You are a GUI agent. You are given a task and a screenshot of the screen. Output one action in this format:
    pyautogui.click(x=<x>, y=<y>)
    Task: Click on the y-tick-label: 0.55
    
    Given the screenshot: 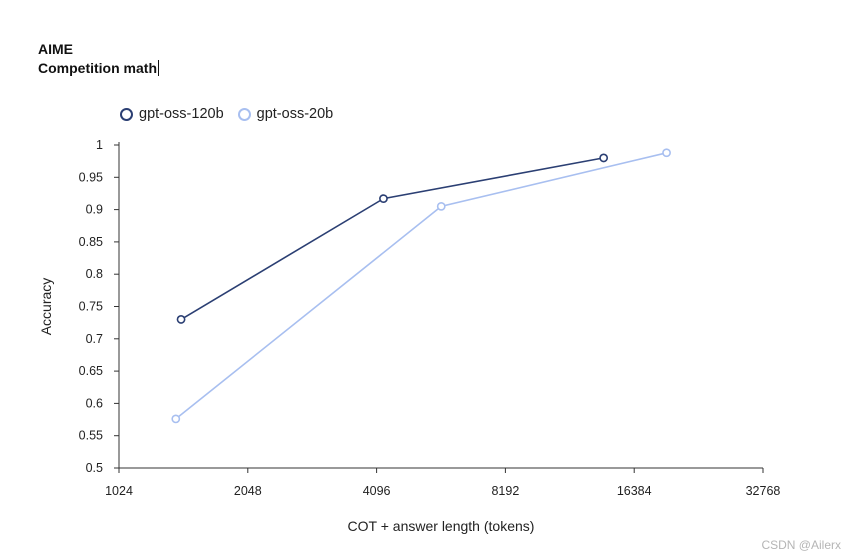 What is the action you would take?
    pyautogui.click(x=91, y=436)
    